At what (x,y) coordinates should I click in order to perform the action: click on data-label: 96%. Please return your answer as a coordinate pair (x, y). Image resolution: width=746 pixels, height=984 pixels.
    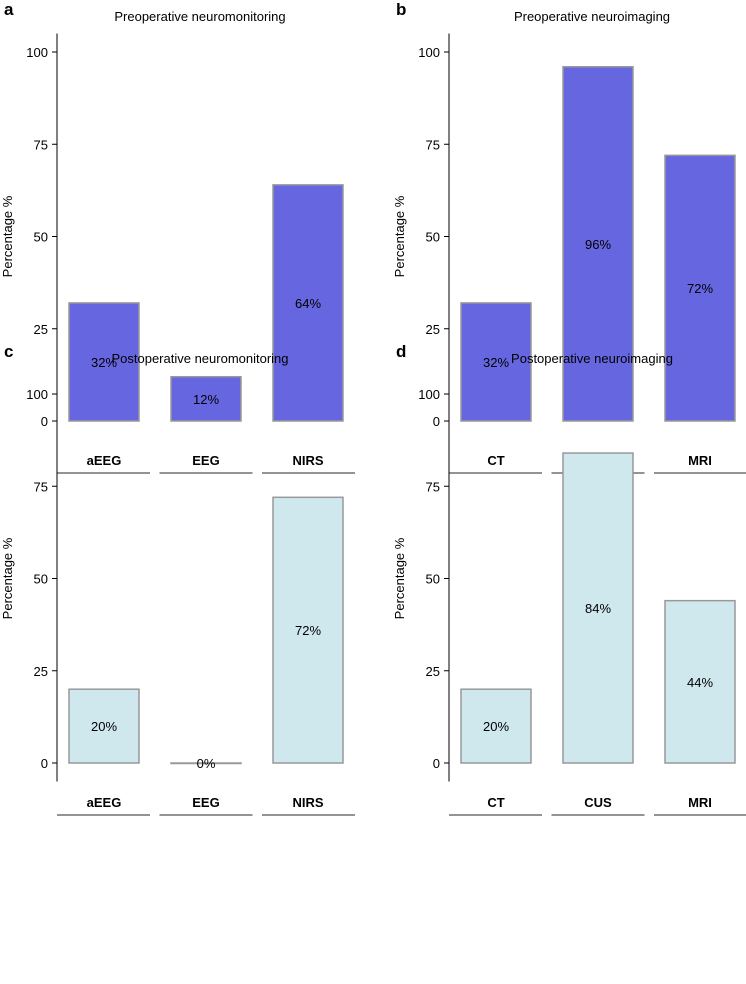
    Looking at the image, I should click on (598, 244).